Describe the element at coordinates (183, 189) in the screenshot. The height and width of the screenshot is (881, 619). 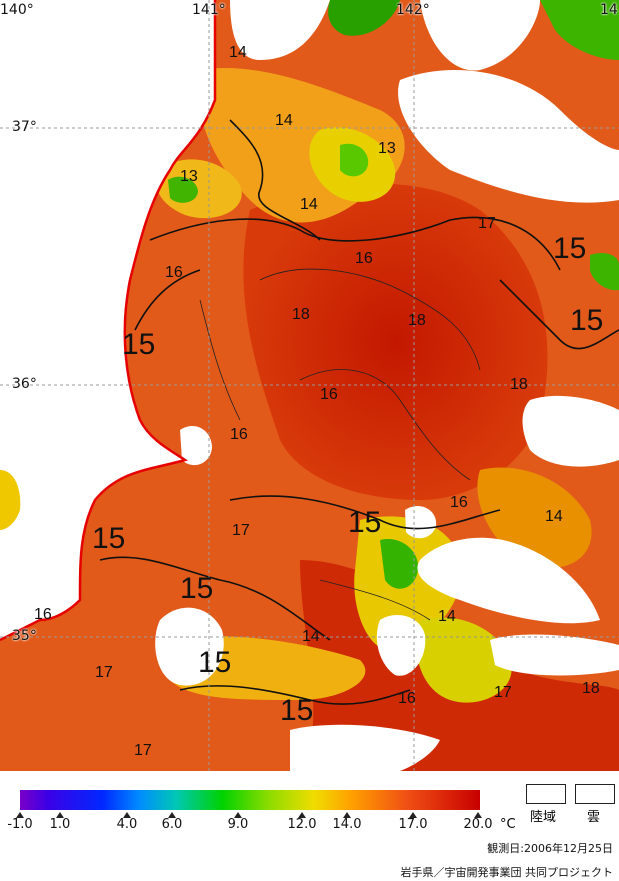
I see `green-coast-patch` at that location.